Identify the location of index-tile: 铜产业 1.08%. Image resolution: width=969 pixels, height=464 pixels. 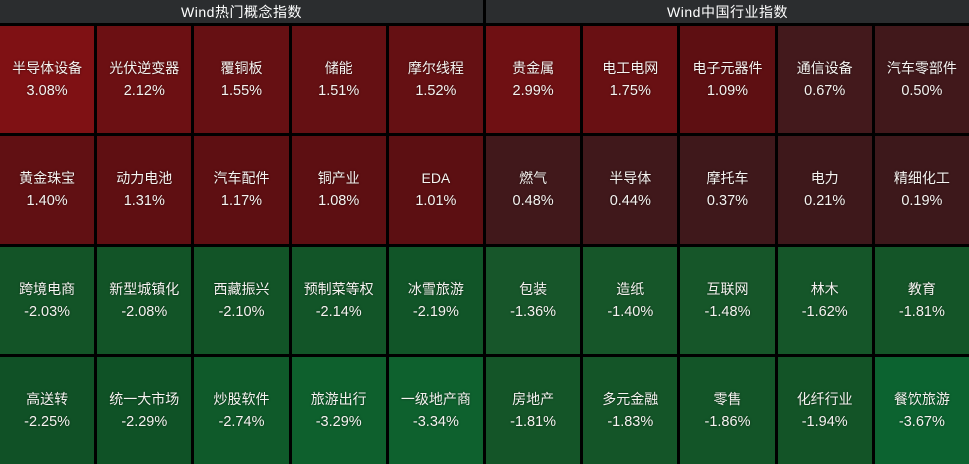
(338, 190).